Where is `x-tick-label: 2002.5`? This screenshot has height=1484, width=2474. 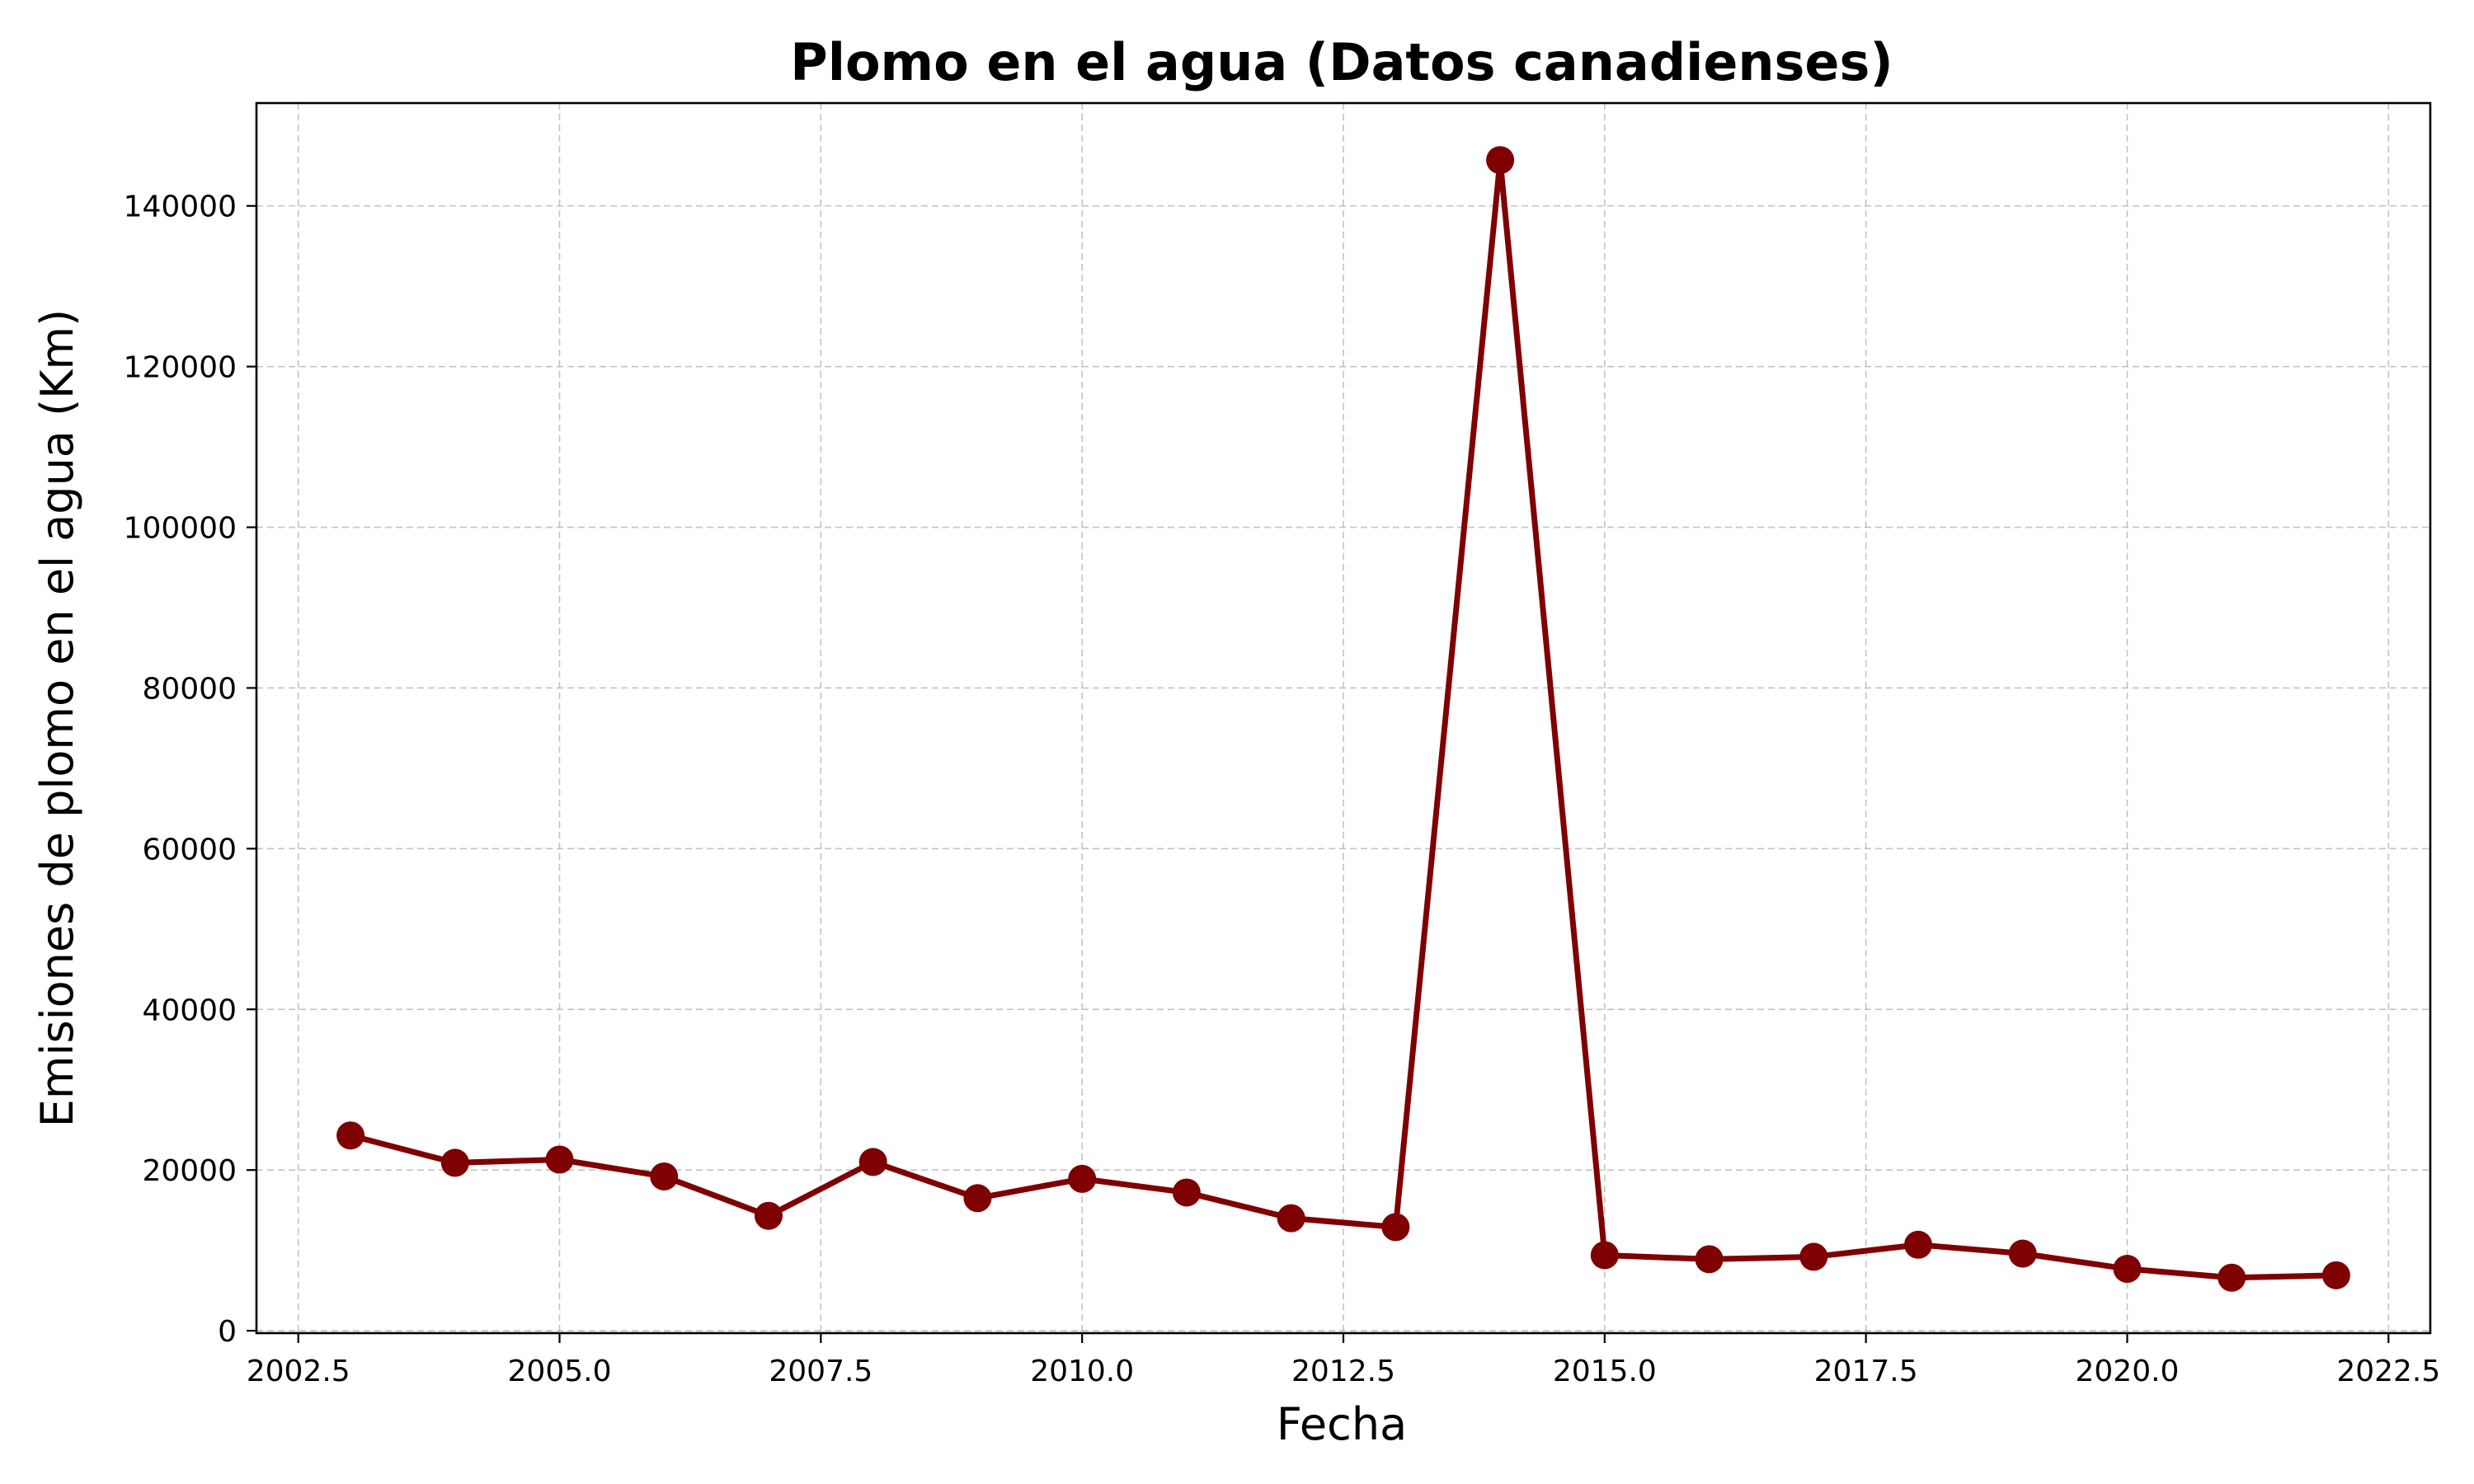 x-tick-label: 2002.5 is located at coordinates (298, 1371).